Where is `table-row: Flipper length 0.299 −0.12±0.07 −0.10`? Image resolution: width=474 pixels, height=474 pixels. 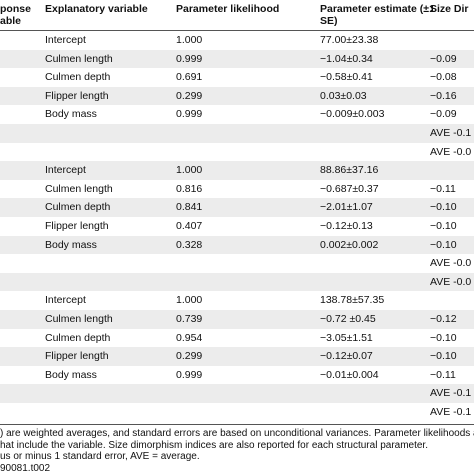
table-row: Flipper length 0.299 −0.12±0.07 −0.10 is located at coordinates (237, 356).